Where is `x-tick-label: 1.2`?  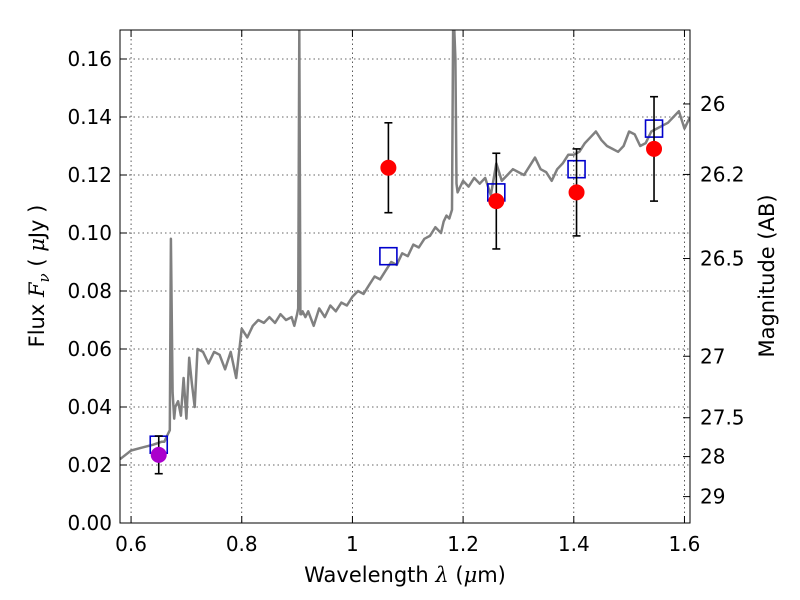 x-tick-label: 1.2 is located at coordinates (463, 544).